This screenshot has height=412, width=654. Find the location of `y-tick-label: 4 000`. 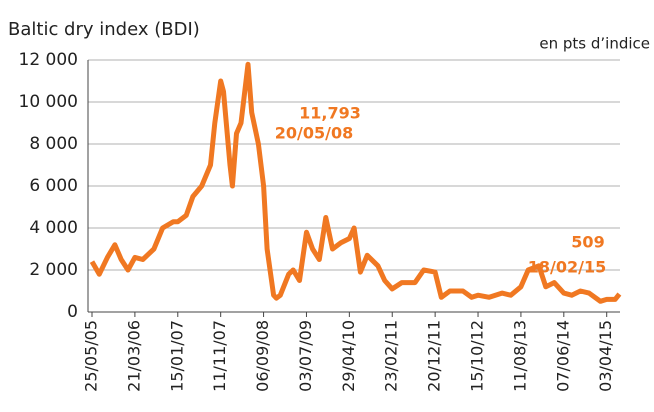

y-tick-label: 4 000 is located at coordinates (53, 228).